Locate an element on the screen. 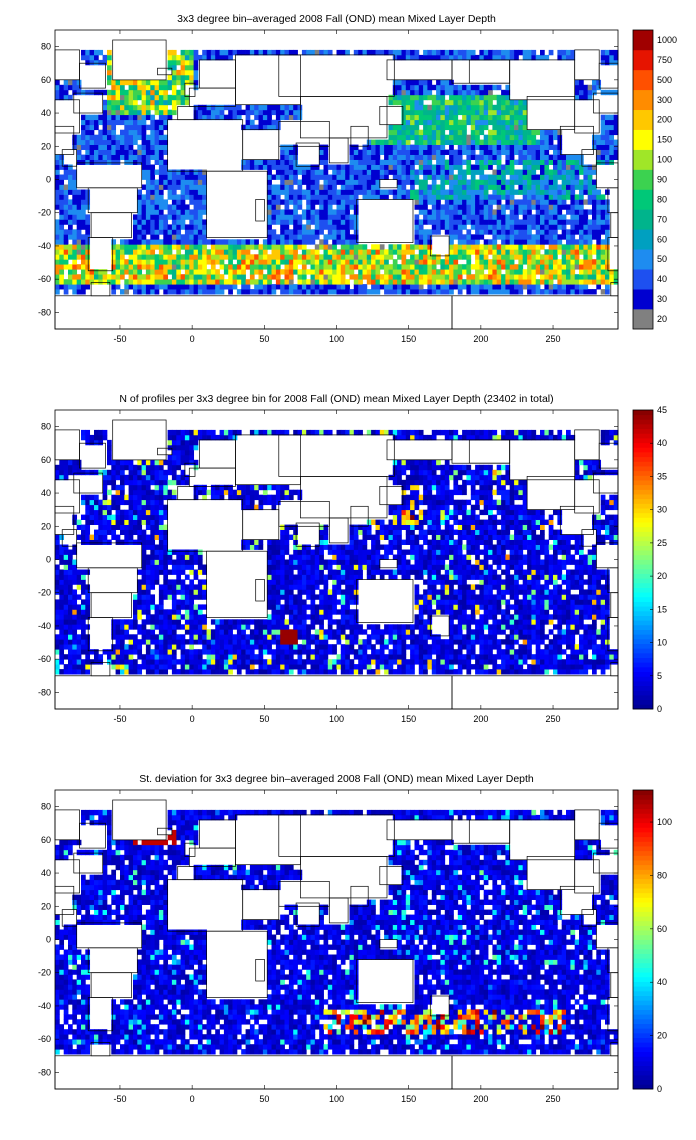  x-tick-label: 0 is located at coordinates (192, 339).